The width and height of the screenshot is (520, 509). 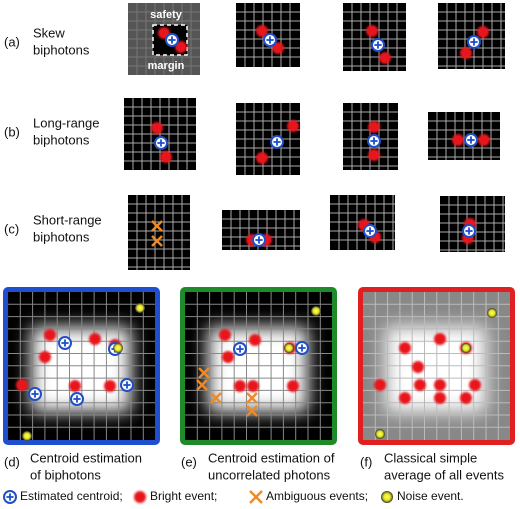 What do you see at coordinates (366, 461) in the screenshot?
I see `panel-label: (f)` at bounding box center [366, 461].